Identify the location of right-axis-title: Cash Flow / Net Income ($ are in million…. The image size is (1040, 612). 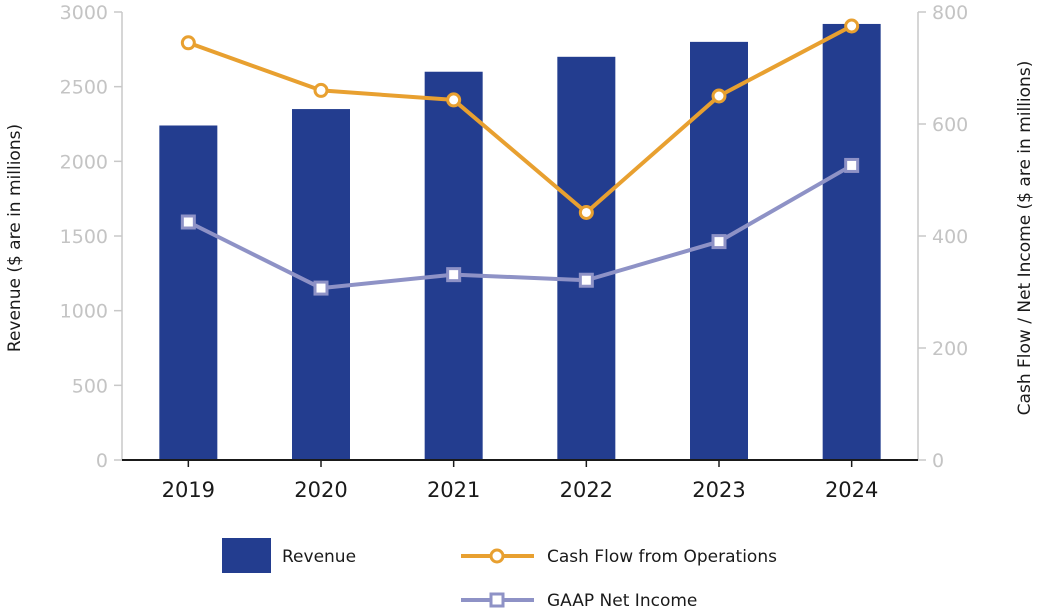
(1025, 238).